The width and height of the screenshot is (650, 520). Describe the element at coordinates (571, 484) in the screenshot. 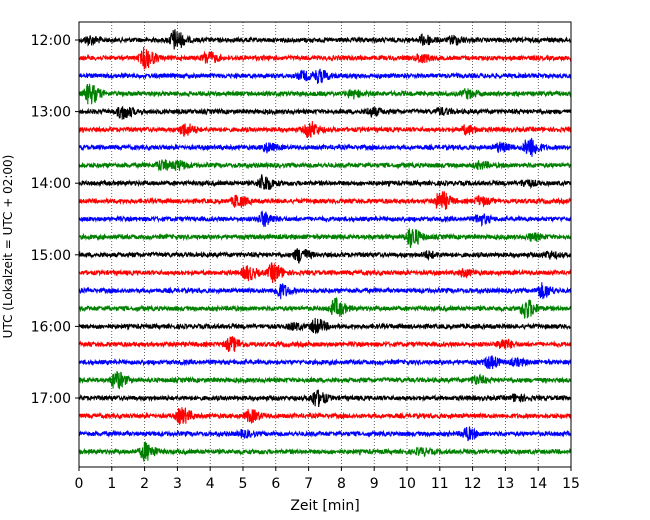

I see `x-tick-label: 15` at that location.